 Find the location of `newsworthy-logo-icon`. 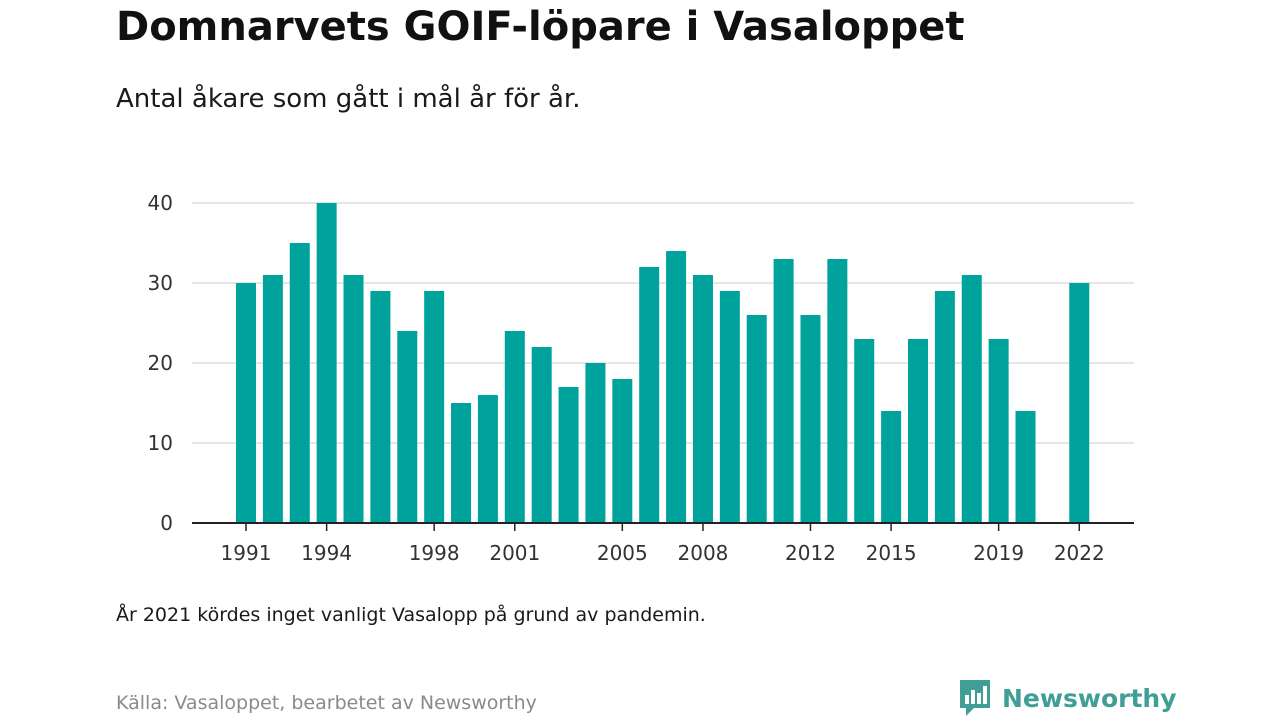

newsworthy-logo-icon is located at coordinates (975, 698).